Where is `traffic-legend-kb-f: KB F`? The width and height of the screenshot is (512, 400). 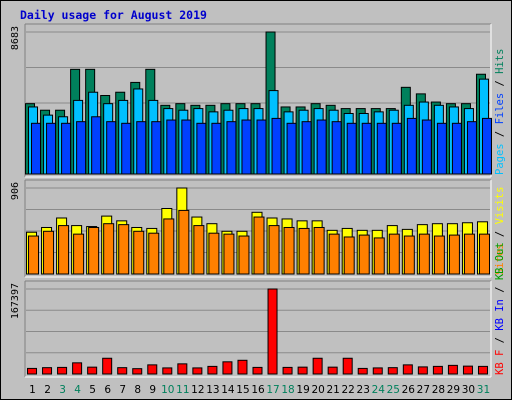 traffic-legend-kb-f: KB F is located at coordinates (500, 362).